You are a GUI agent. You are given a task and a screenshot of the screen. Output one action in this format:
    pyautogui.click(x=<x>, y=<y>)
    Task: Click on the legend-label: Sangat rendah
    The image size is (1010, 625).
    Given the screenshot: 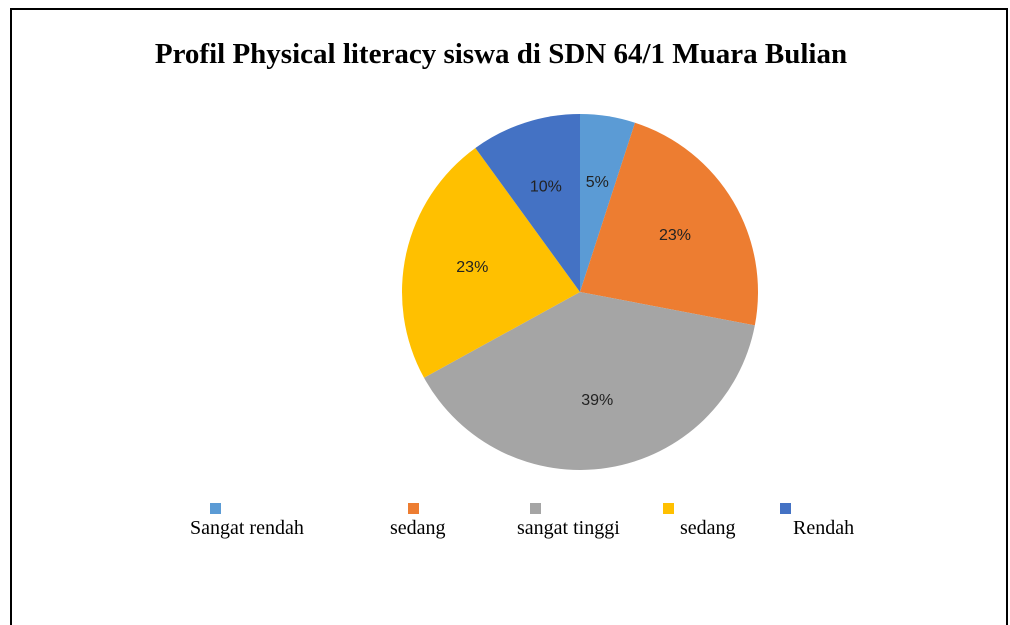 What is the action you would take?
    pyautogui.click(x=247, y=528)
    